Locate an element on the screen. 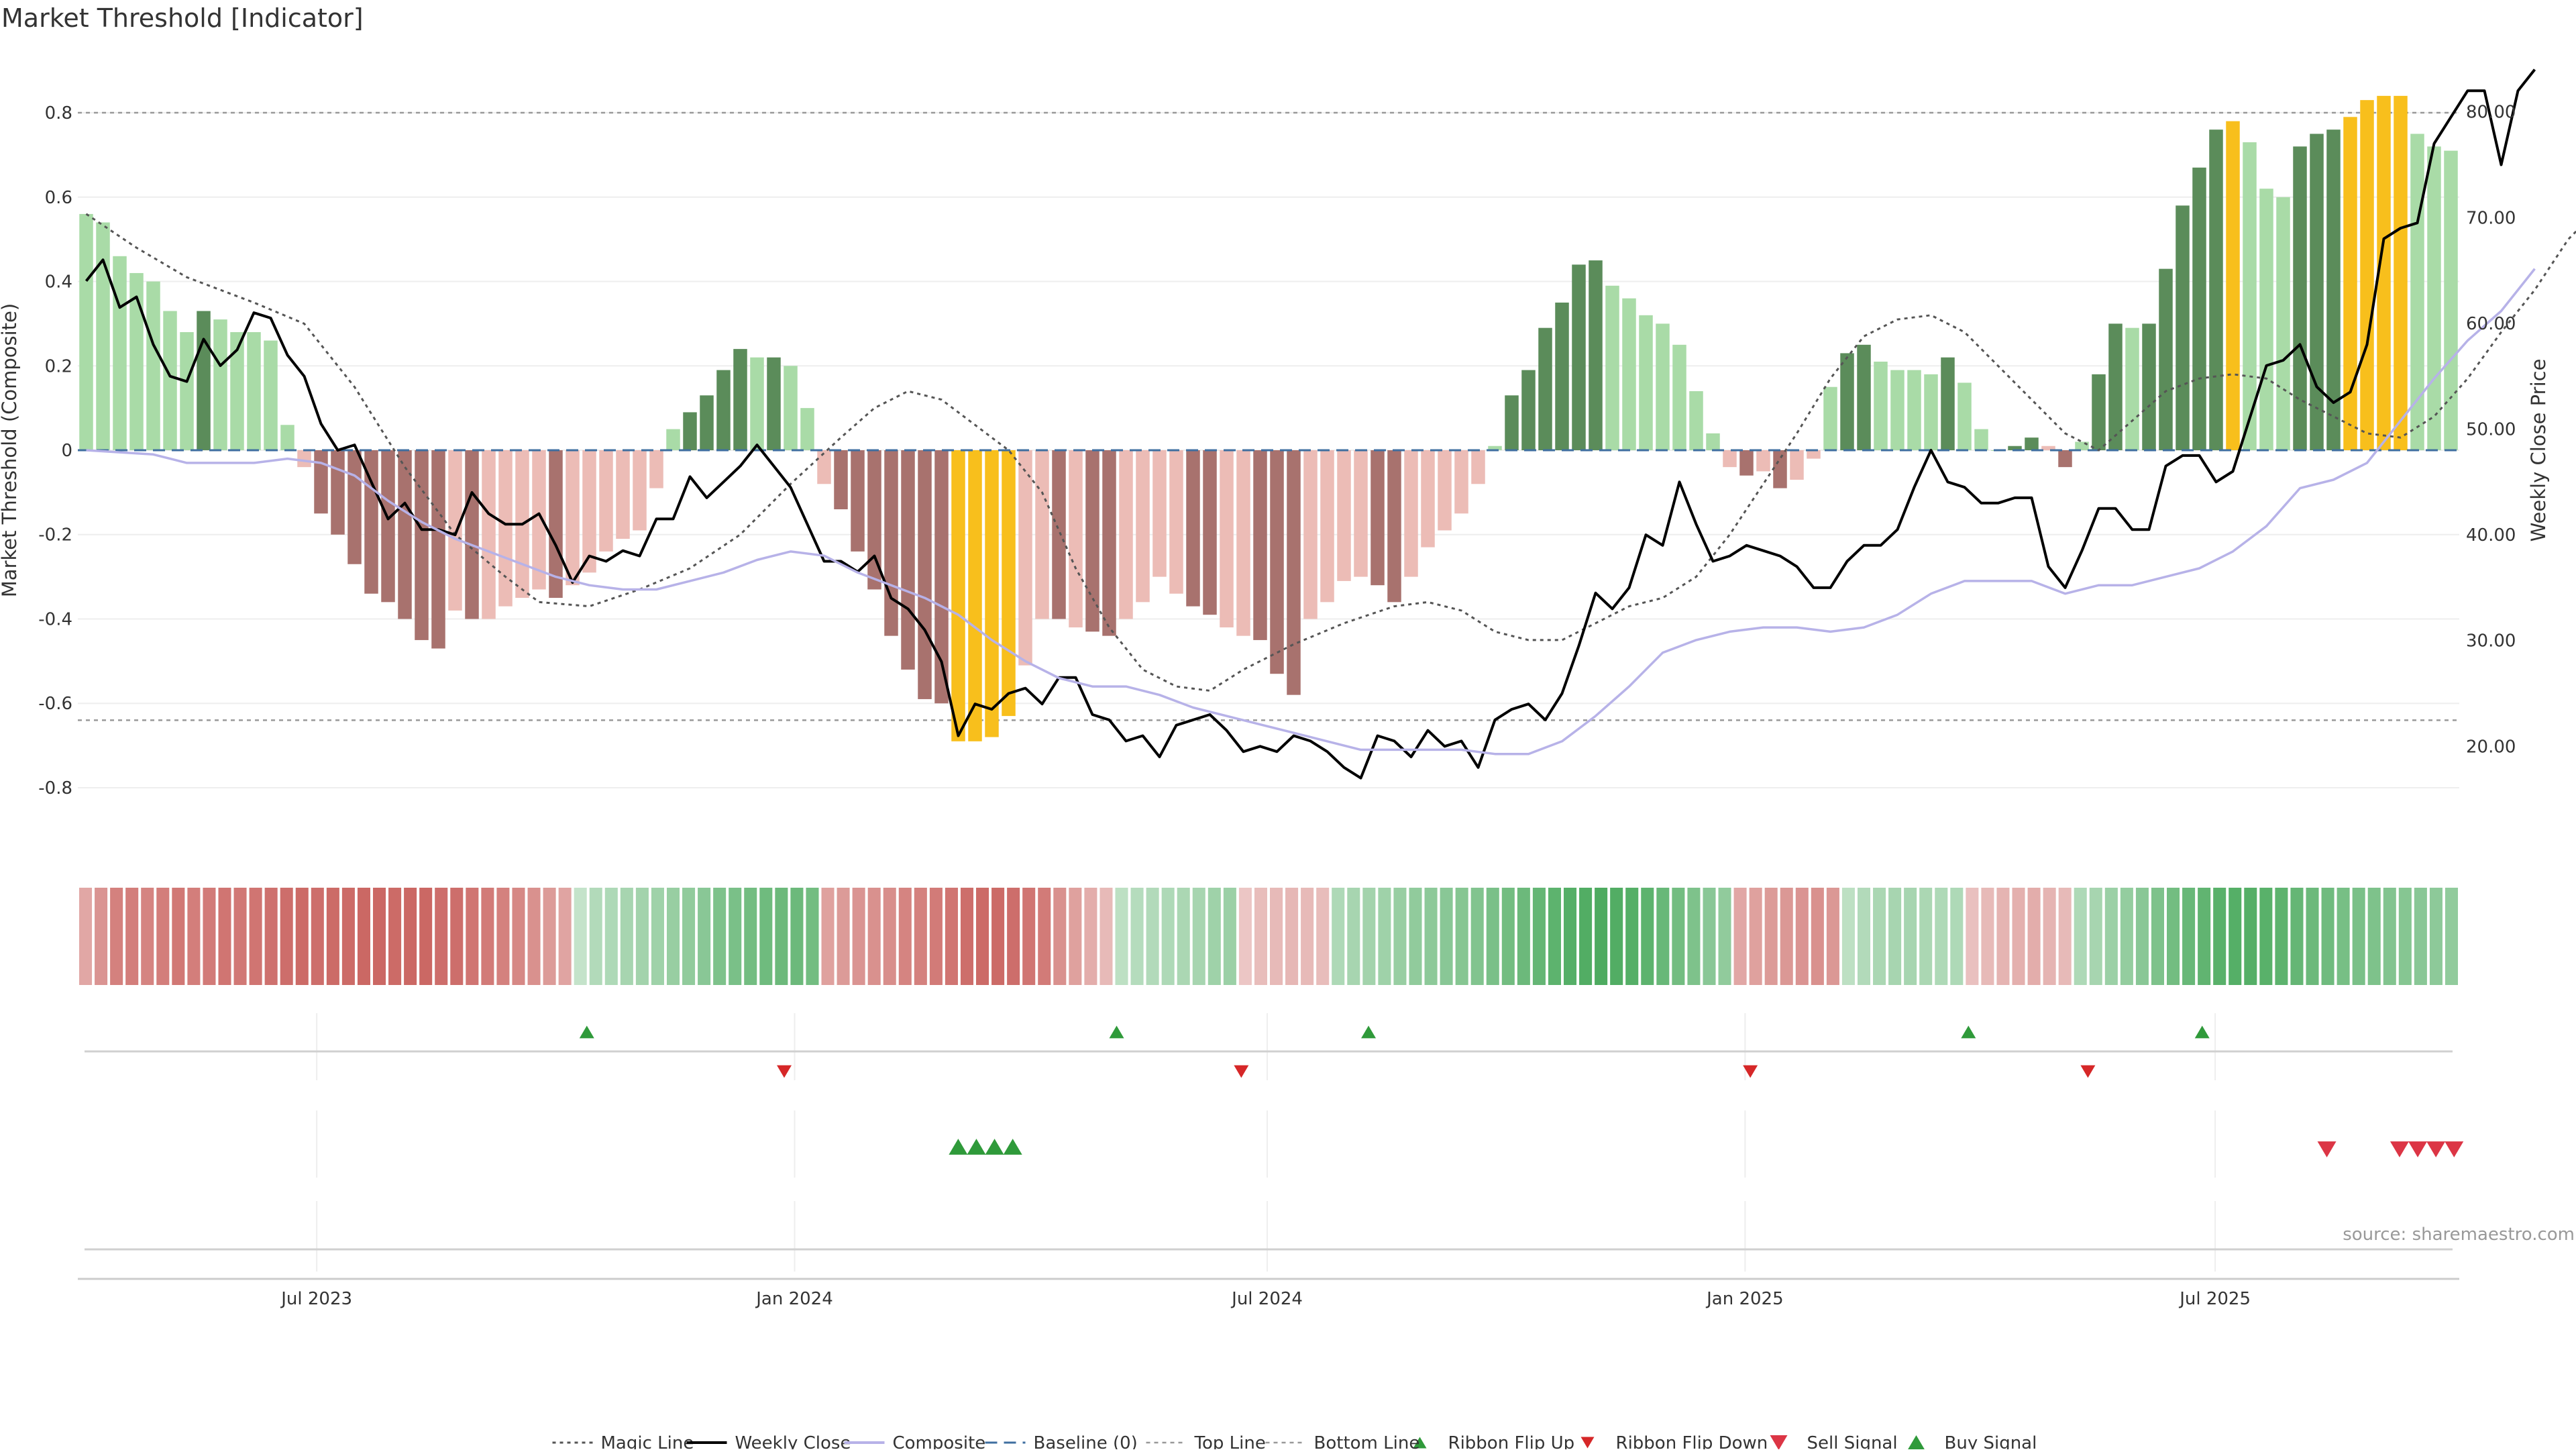 The height and width of the screenshot is (1452, 2576). legend-label: Baseline (0) is located at coordinates (1086, 1441).